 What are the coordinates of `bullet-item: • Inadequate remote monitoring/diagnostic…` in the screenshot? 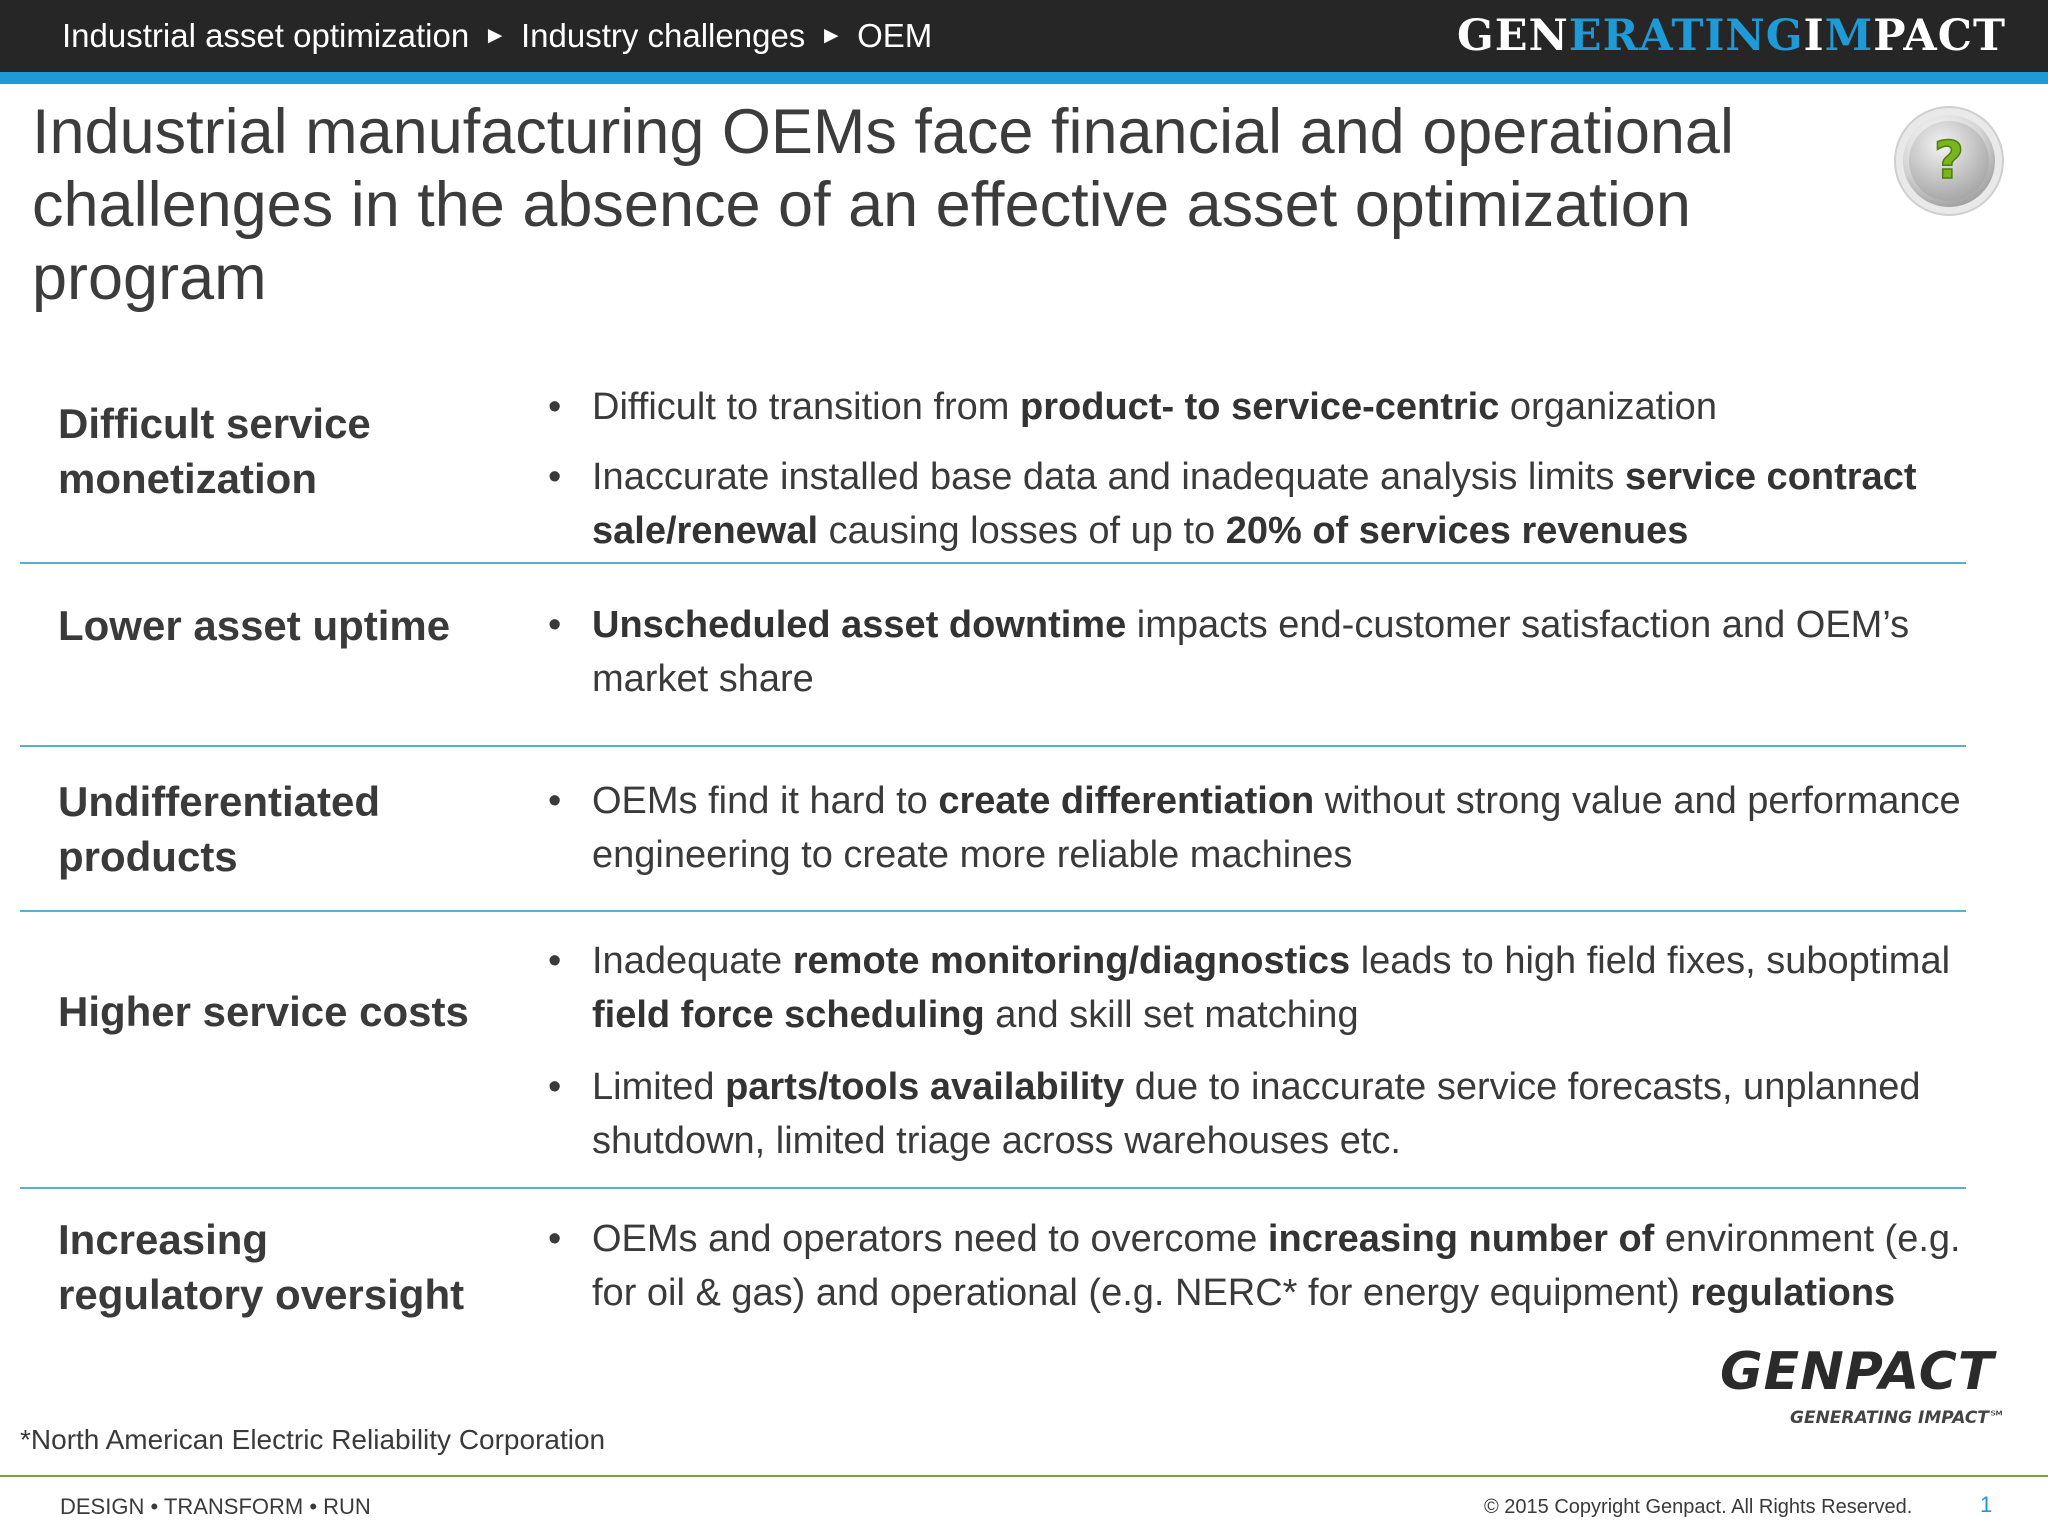 It's located at (1266, 988).